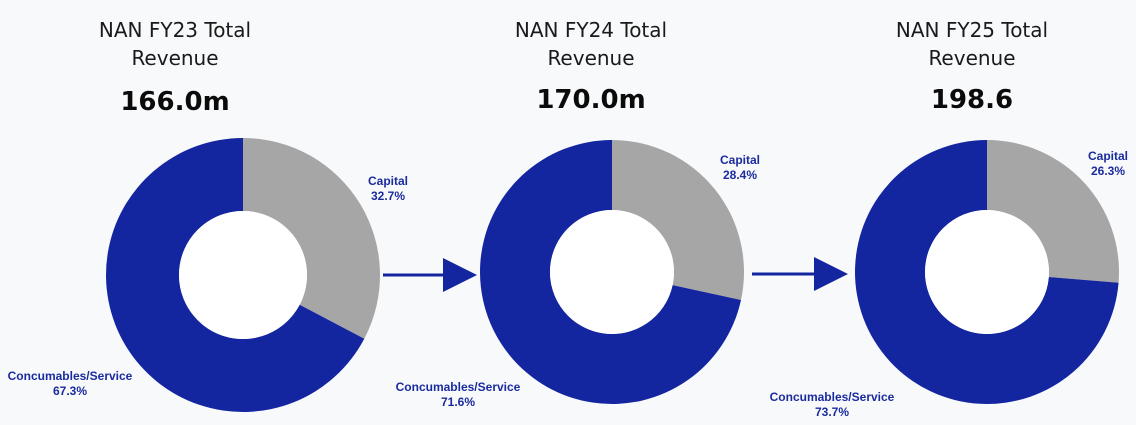  I want to click on panel-title-line1: NAN FY25 Total, so click(972, 30).